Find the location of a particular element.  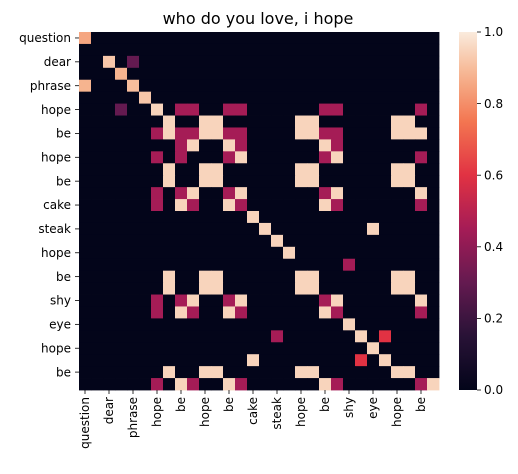

colorbar-tick-label: 0.2 is located at coordinates (493, 319).